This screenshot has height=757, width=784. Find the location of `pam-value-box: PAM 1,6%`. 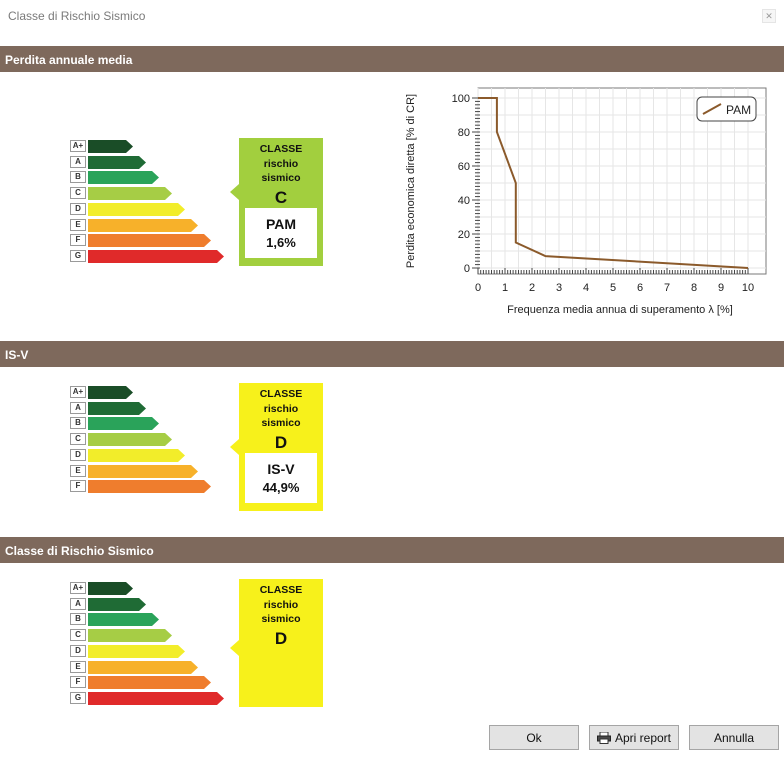

pam-value-box: PAM 1,6% is located at coordinates (281, 233).